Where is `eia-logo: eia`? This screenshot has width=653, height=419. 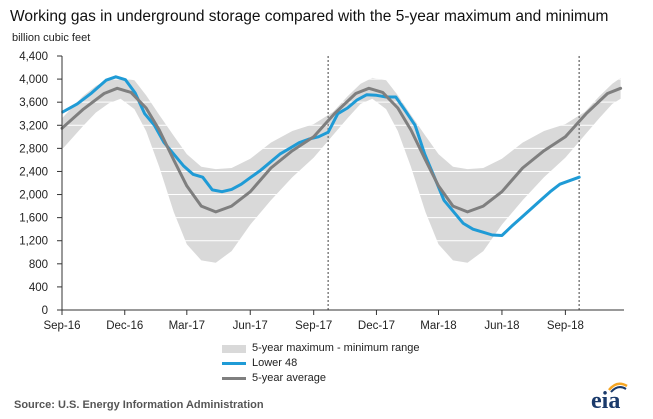 eia-logo: eia is located at coordinates (613, 396).